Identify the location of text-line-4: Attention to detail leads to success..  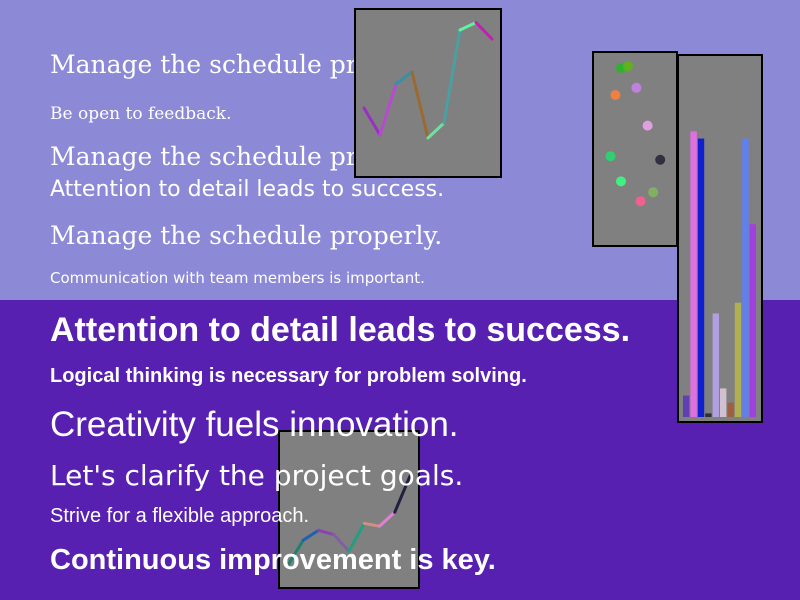
(247, 189).